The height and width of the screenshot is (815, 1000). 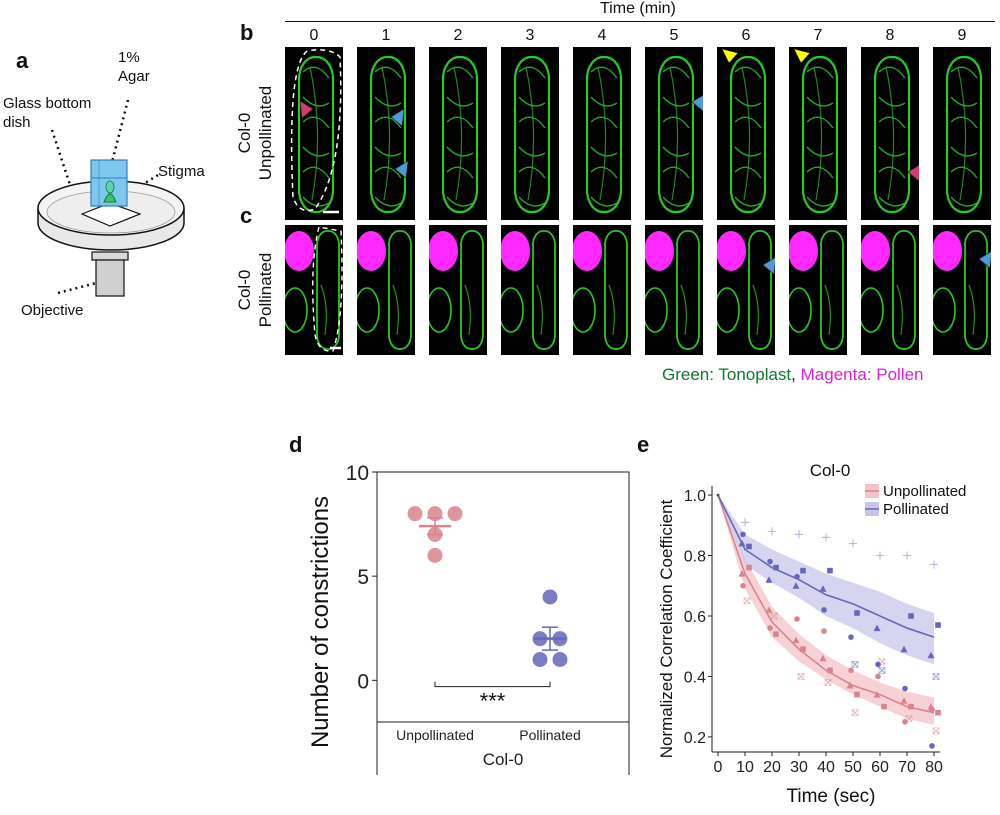 What do you see at coordinates (110, 274) in the screenshot?
I see `objective` at bounding box center [110, 274].